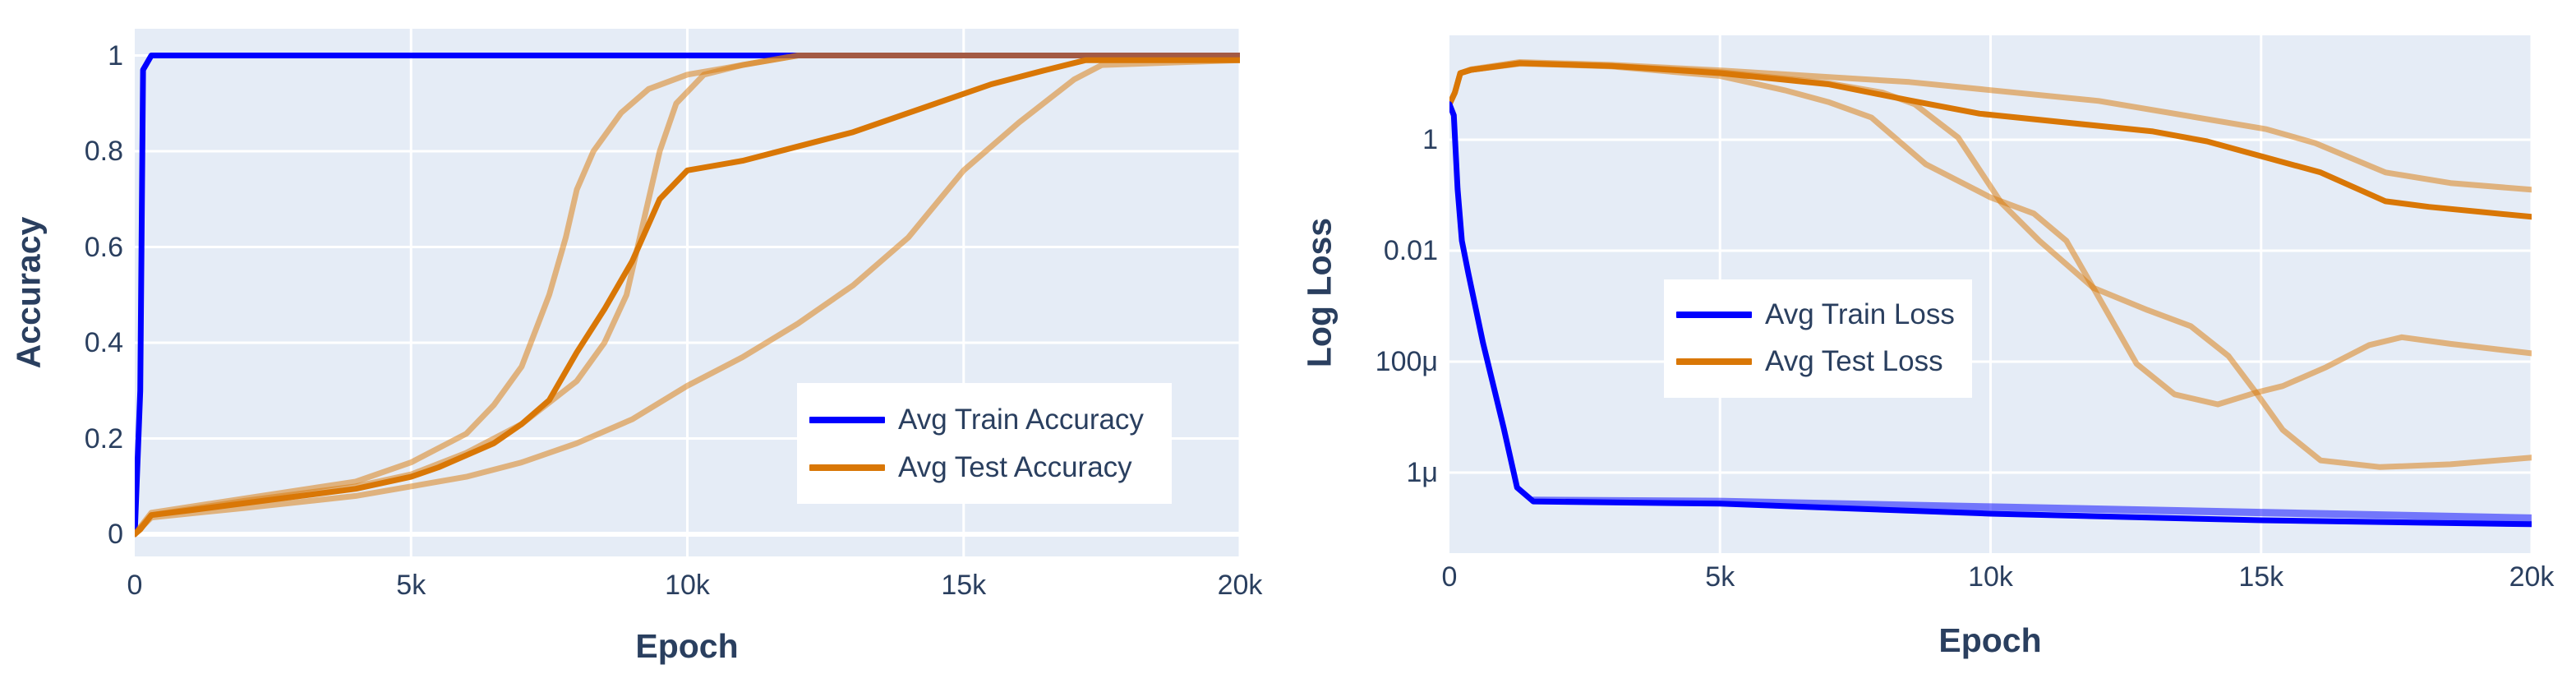 Image resolution: width=2576 pixels, height=683 pixels. I want to click on legend-item-test-loss: Avg Test Loss, so click(1803, 361).